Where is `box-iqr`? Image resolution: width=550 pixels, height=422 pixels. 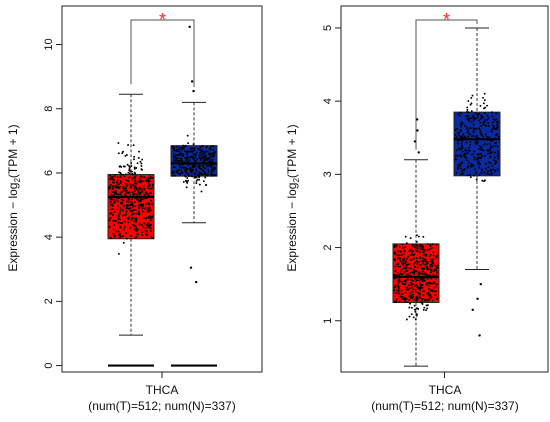
box-iqr is located at coordinates (131, 207).